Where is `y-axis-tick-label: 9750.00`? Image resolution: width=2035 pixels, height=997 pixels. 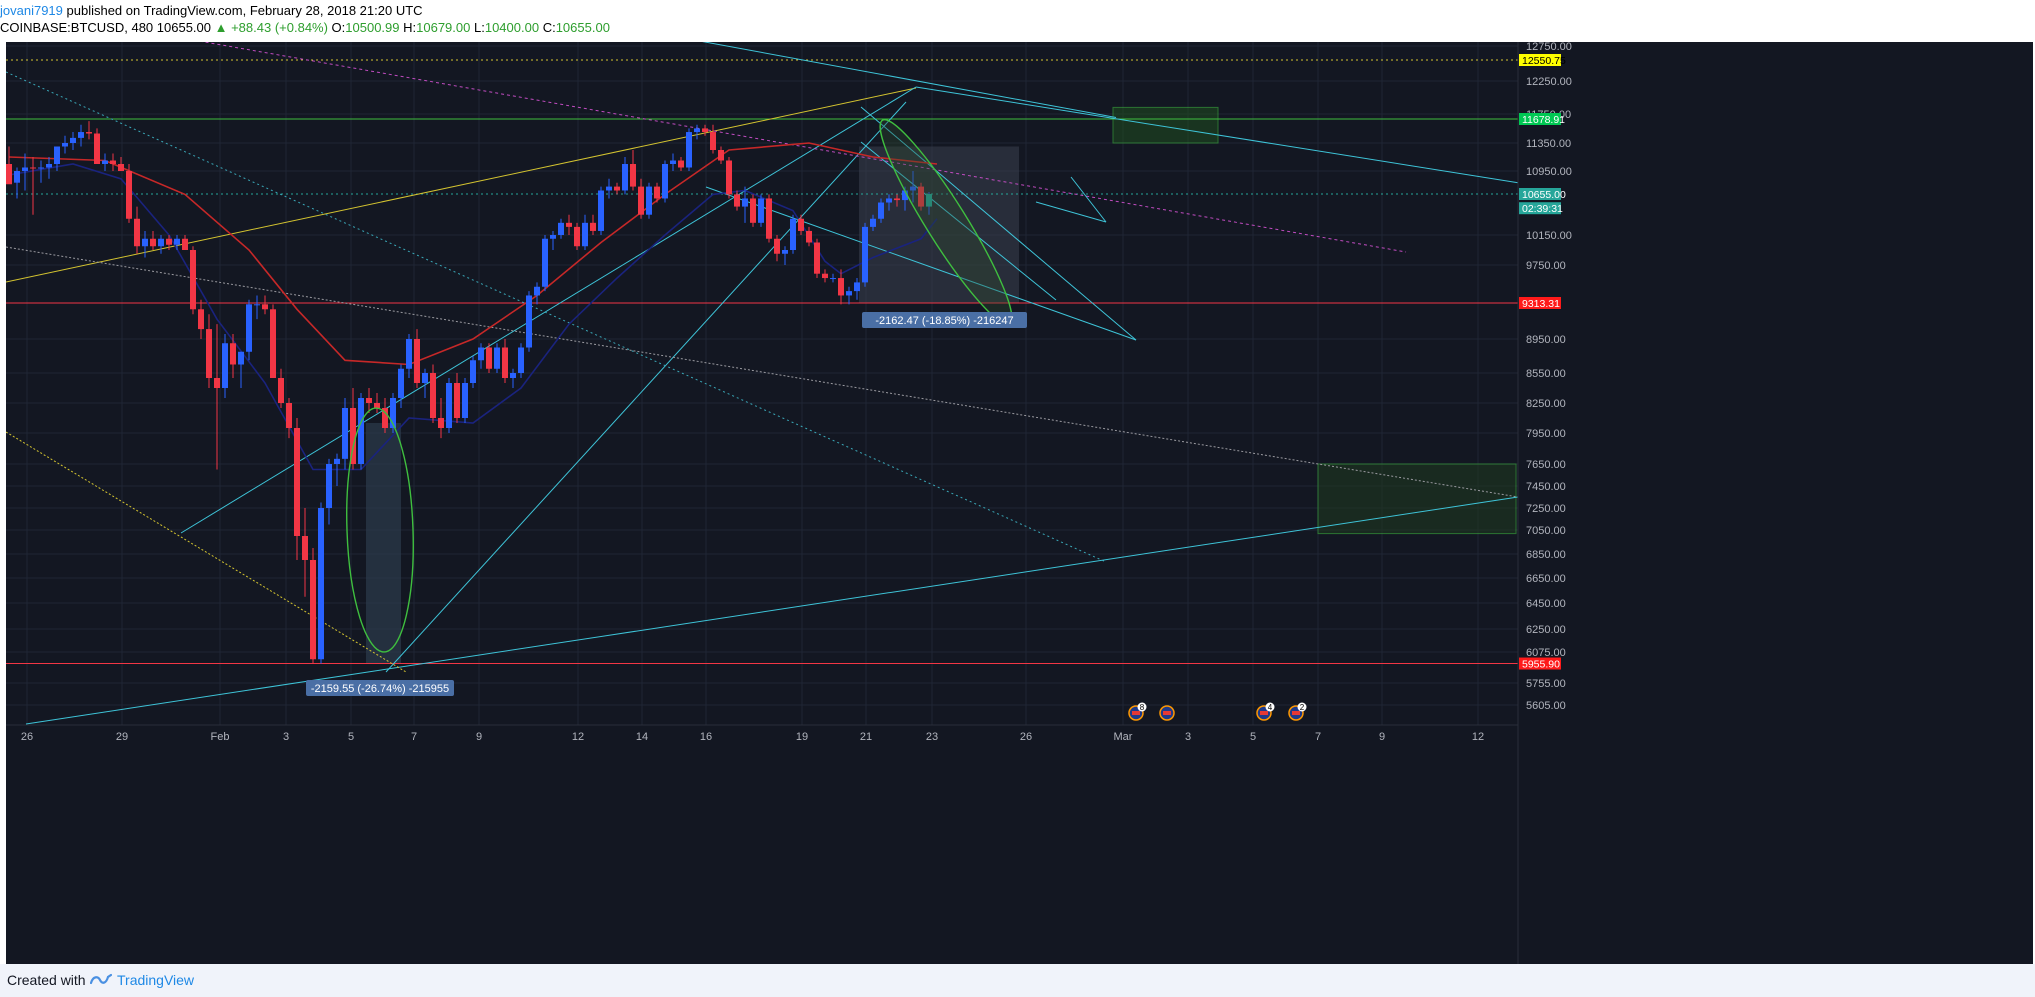 y-axis-tick-label: 9750.00 is located at coordinates (1546, 266).